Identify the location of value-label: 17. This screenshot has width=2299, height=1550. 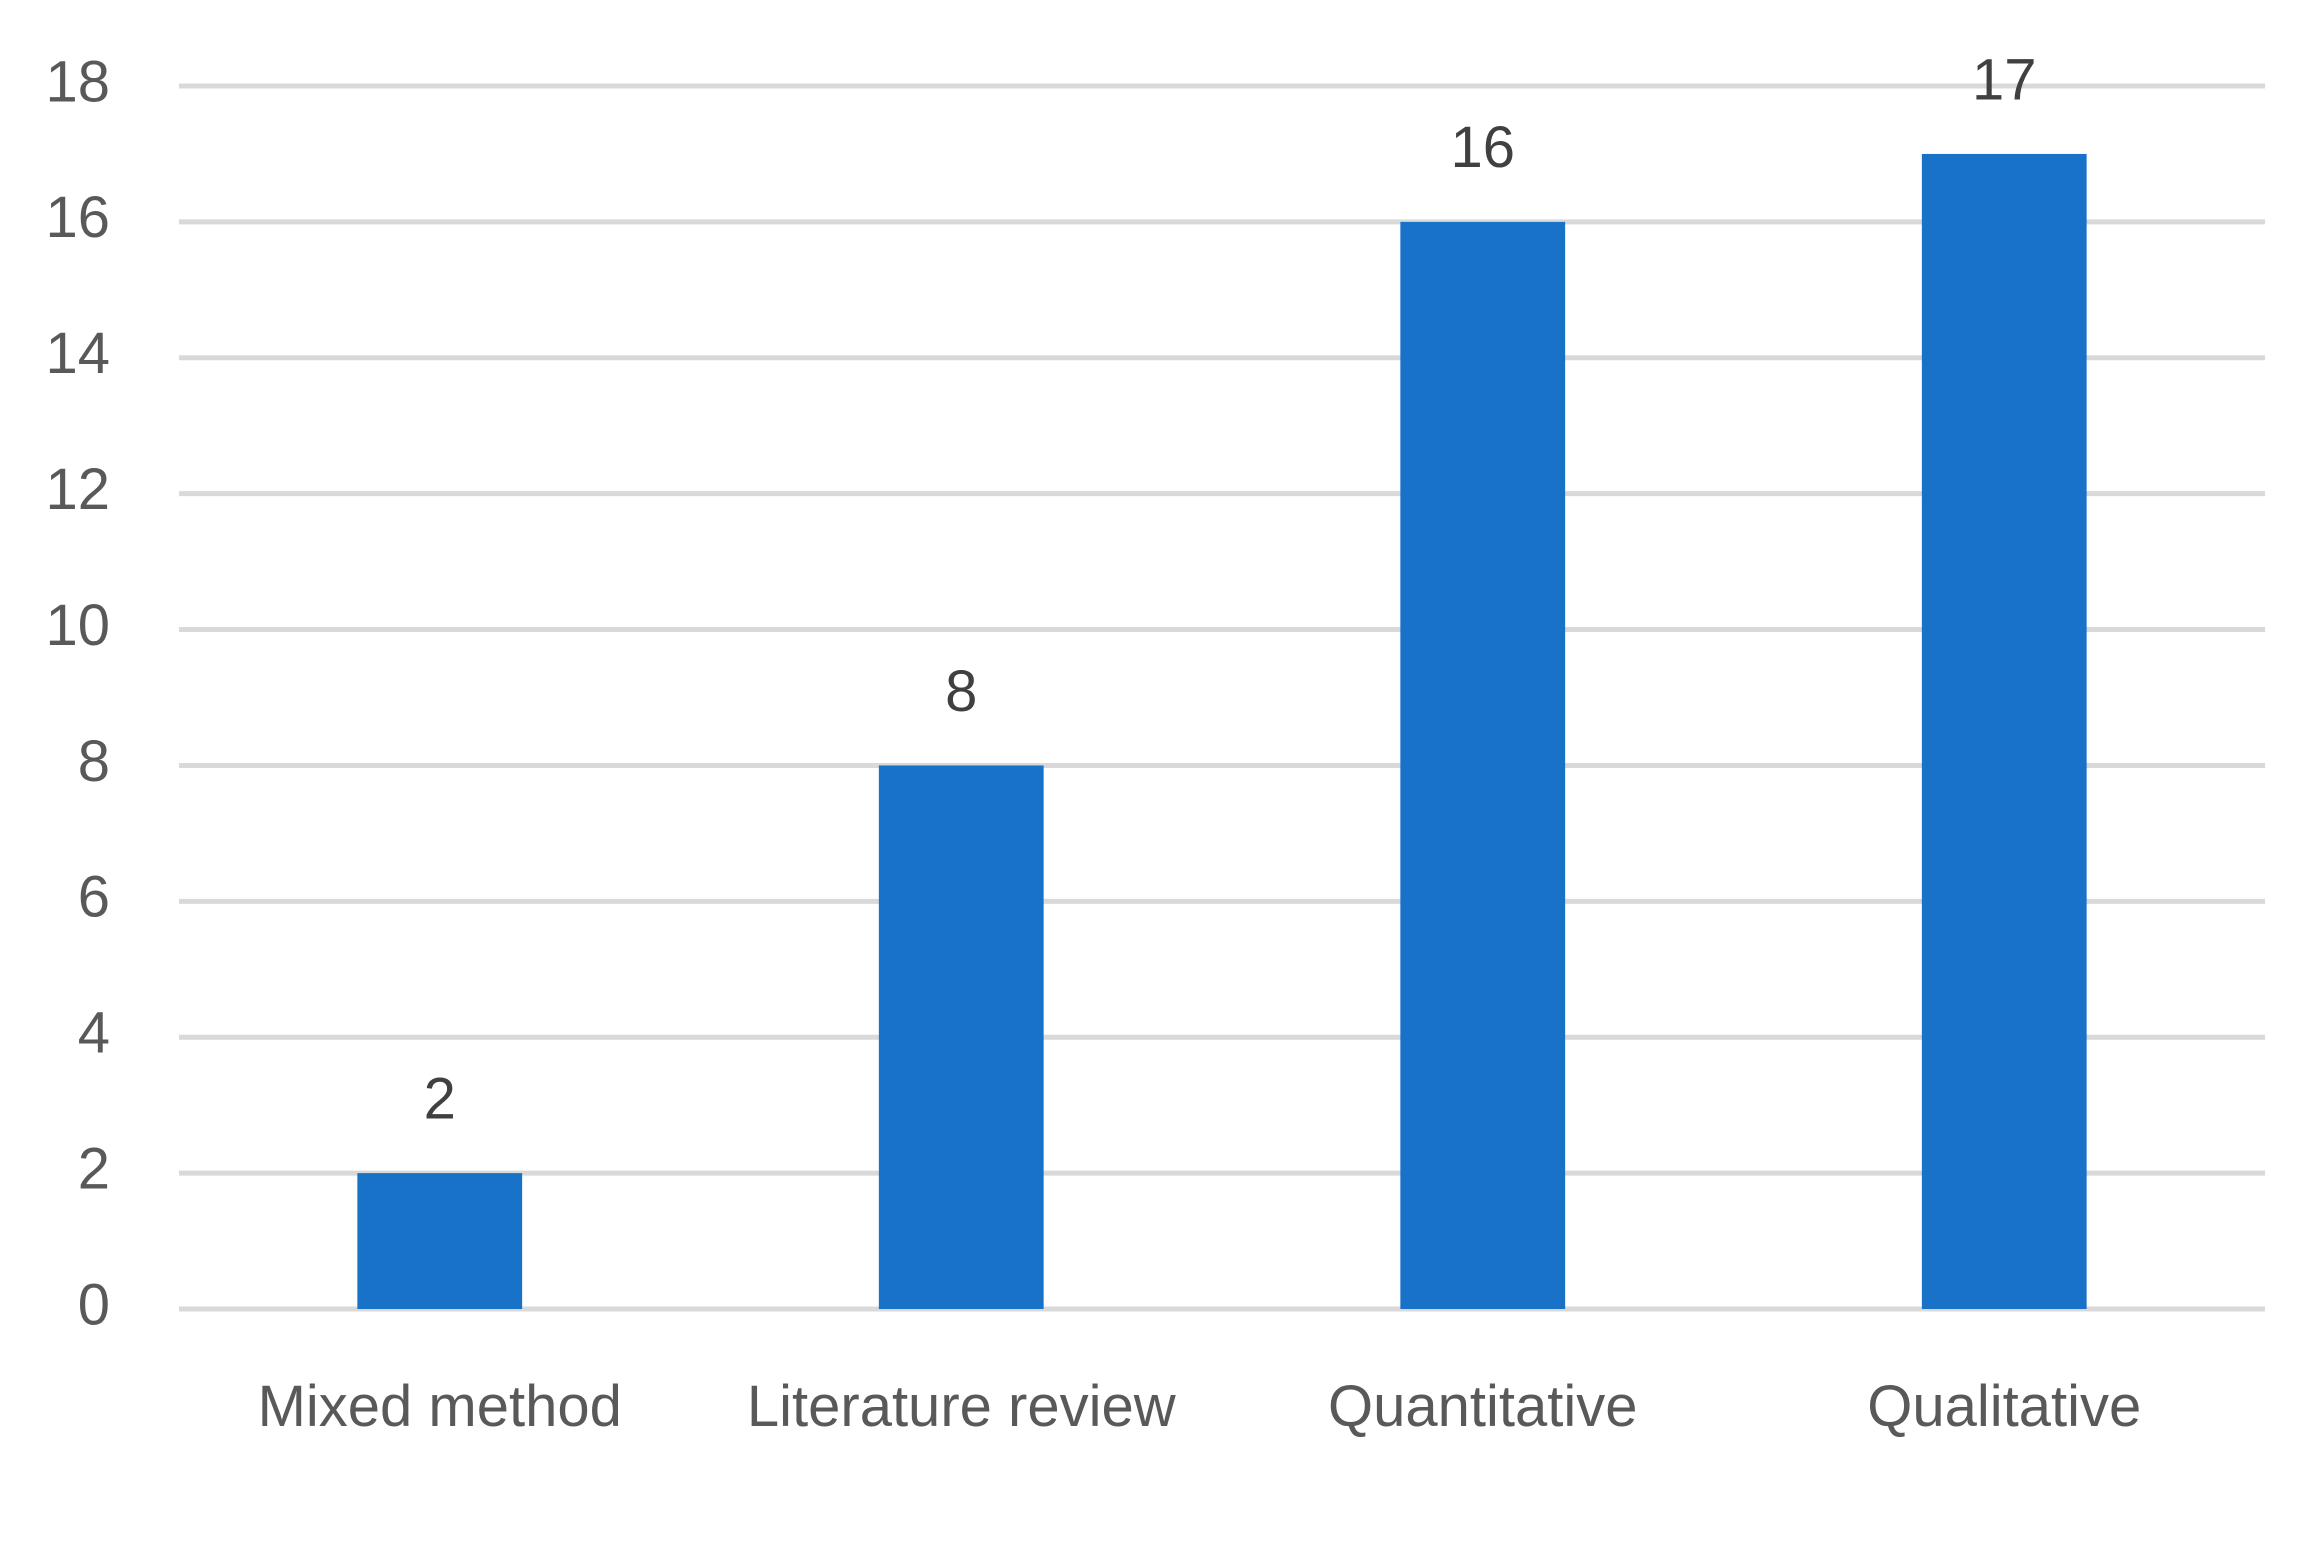
(2004, 79).